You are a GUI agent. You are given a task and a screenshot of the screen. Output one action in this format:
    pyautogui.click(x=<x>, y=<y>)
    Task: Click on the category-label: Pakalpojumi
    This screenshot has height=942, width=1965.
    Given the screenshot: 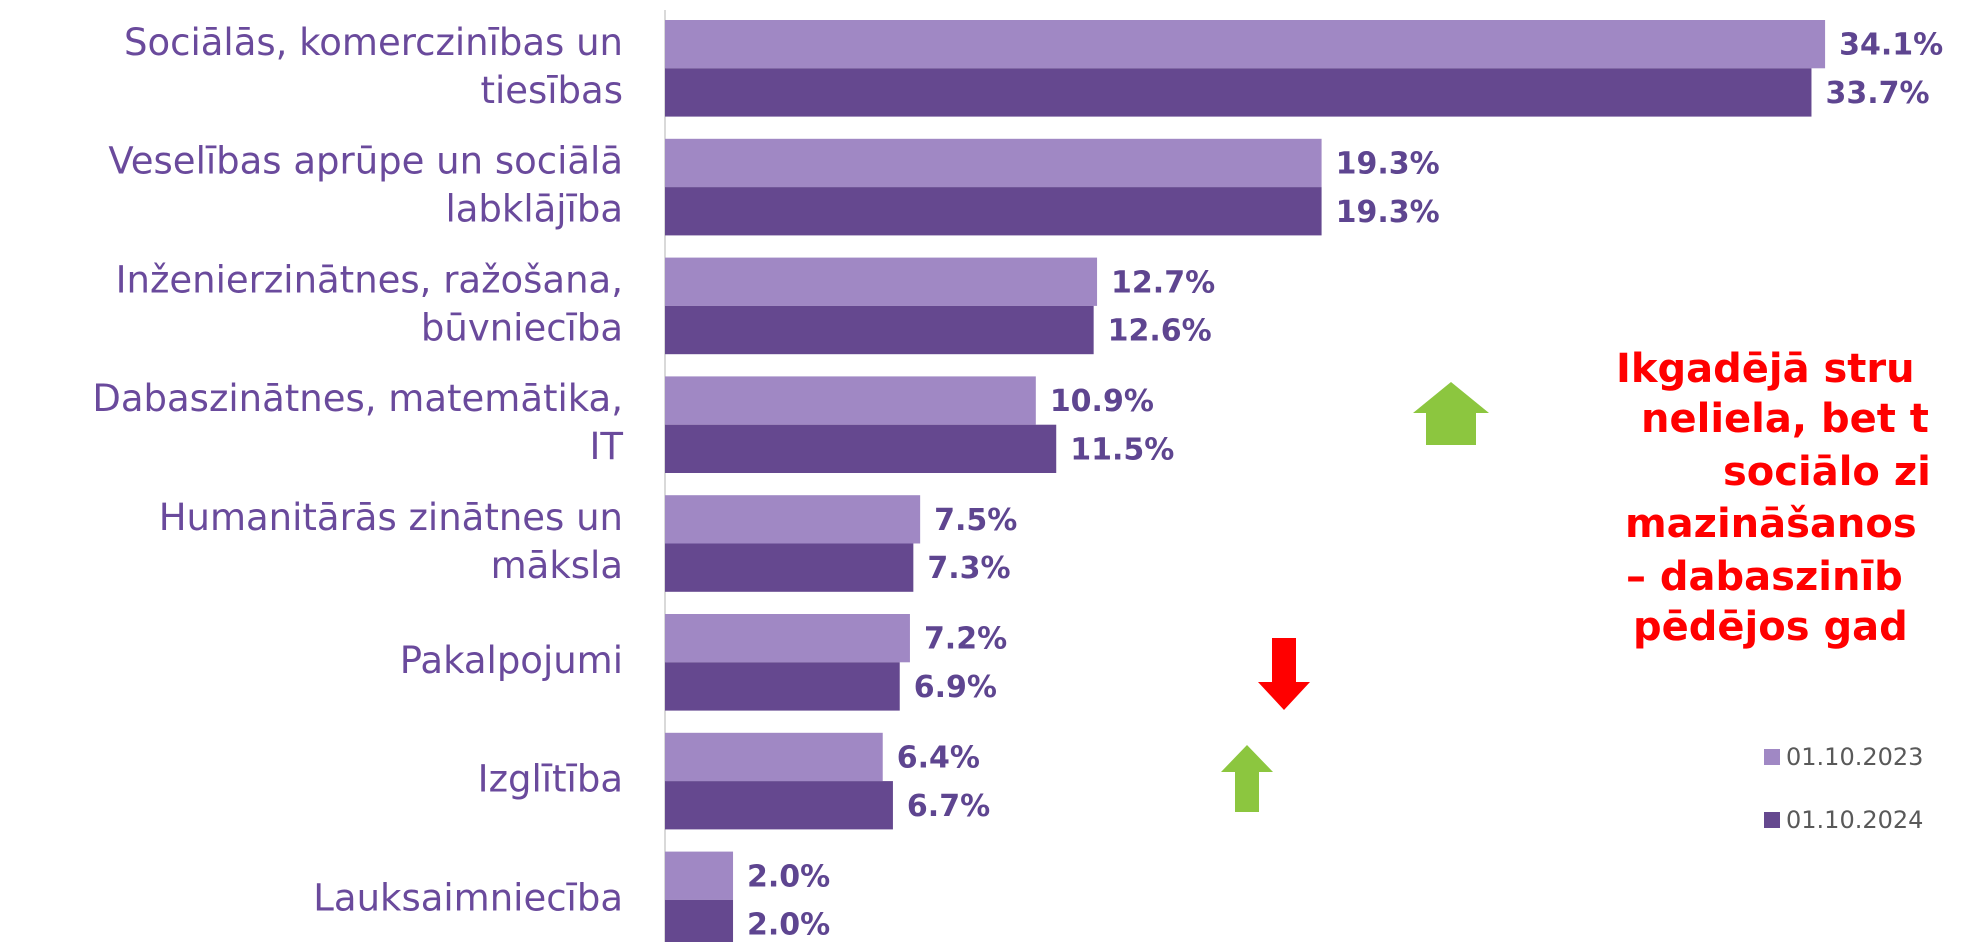 What is the action you would take?
    pyautogui.click(x=511, y=660)
    